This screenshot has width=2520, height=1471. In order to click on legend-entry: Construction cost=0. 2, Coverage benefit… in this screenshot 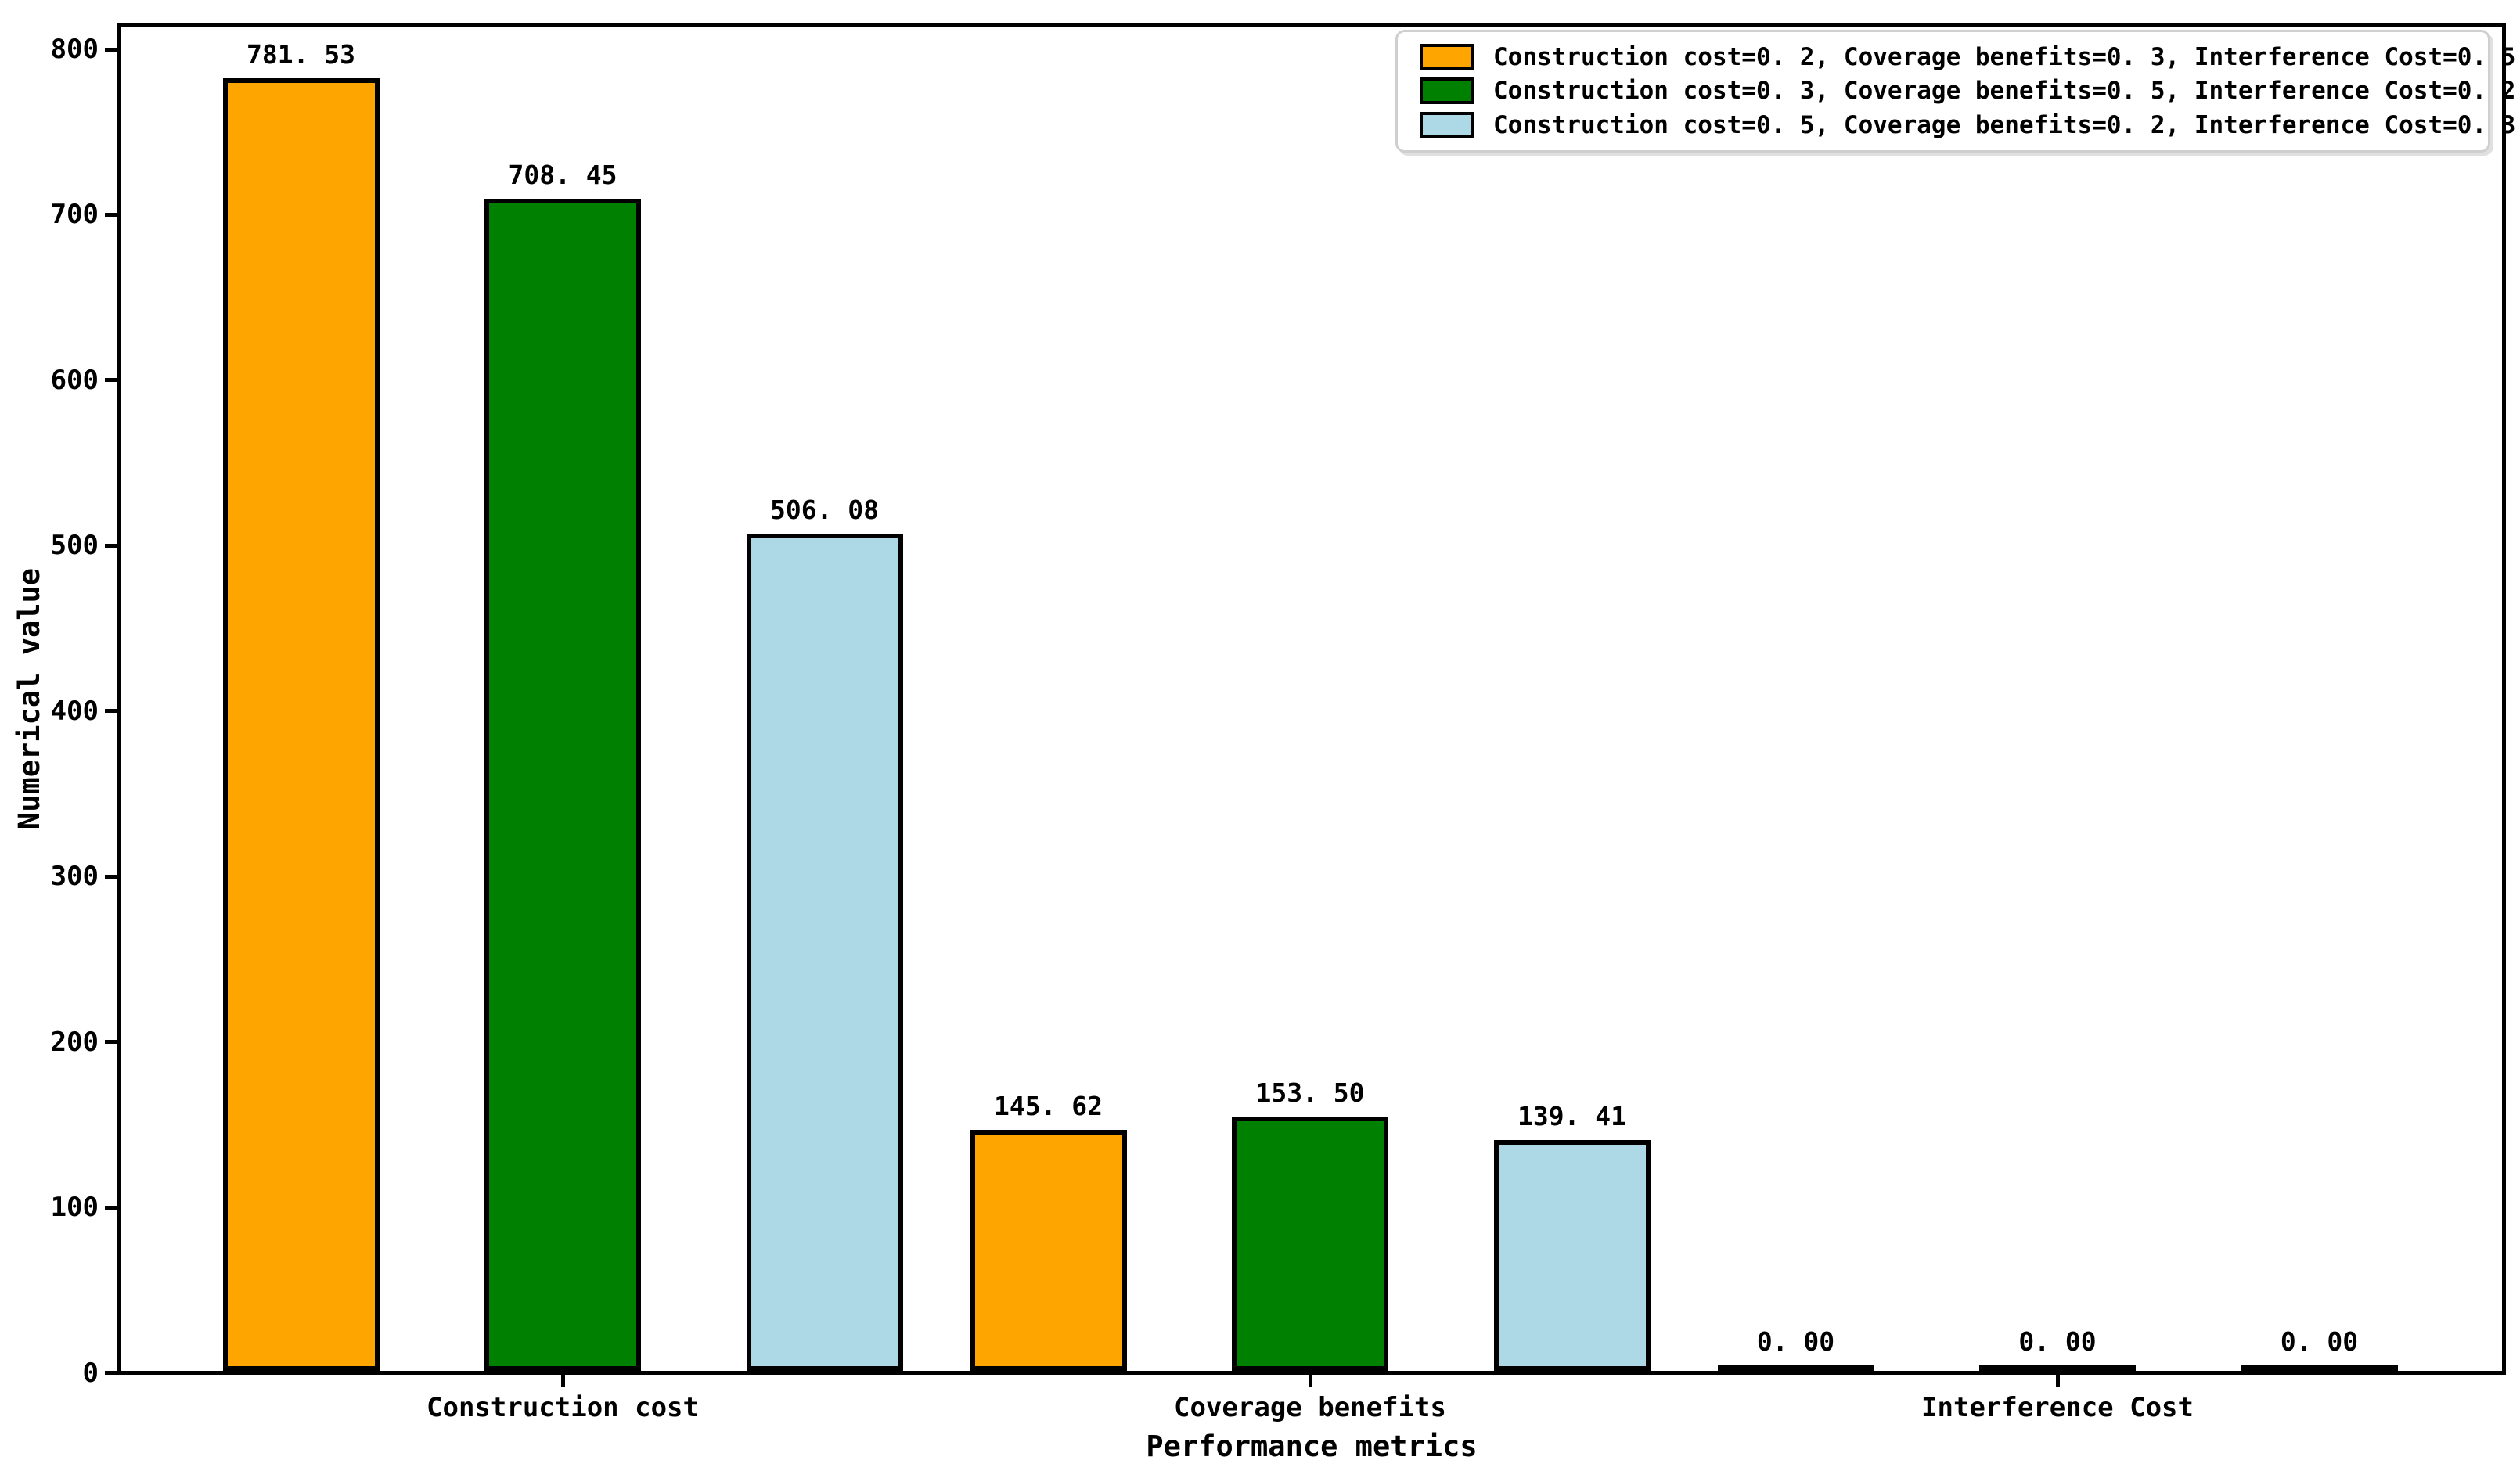, I will do `click(1967, 57)`.